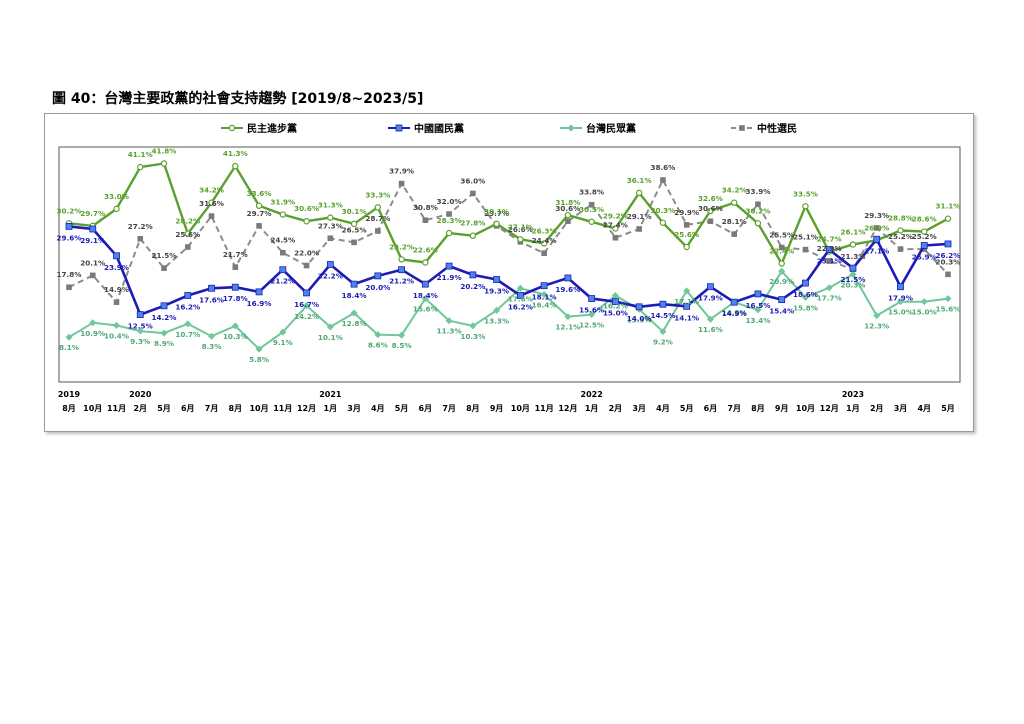 The width and height of the screenshot is (1024, 724). What do you see at coordinates (258, 408) in the screenshot?
I see `x-tick-label-8: 10月` at bounding box center [258, 408].